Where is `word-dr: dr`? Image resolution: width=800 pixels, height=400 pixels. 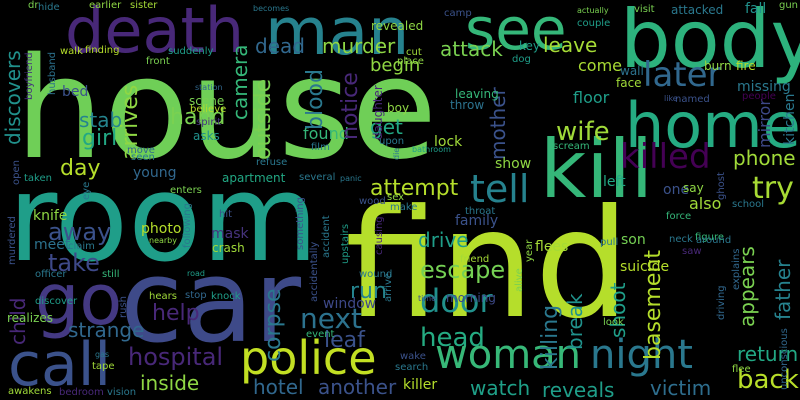
word-dr: dr is located at coordinates (33, 5).